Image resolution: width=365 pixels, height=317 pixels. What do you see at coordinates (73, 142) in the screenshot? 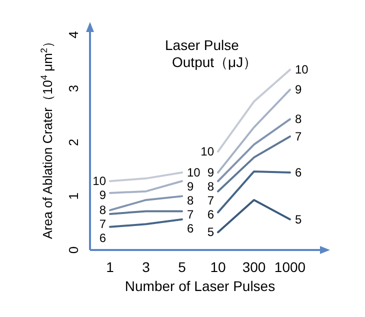
I see `y-tick-label: 2` at bounding box center [73, 142].